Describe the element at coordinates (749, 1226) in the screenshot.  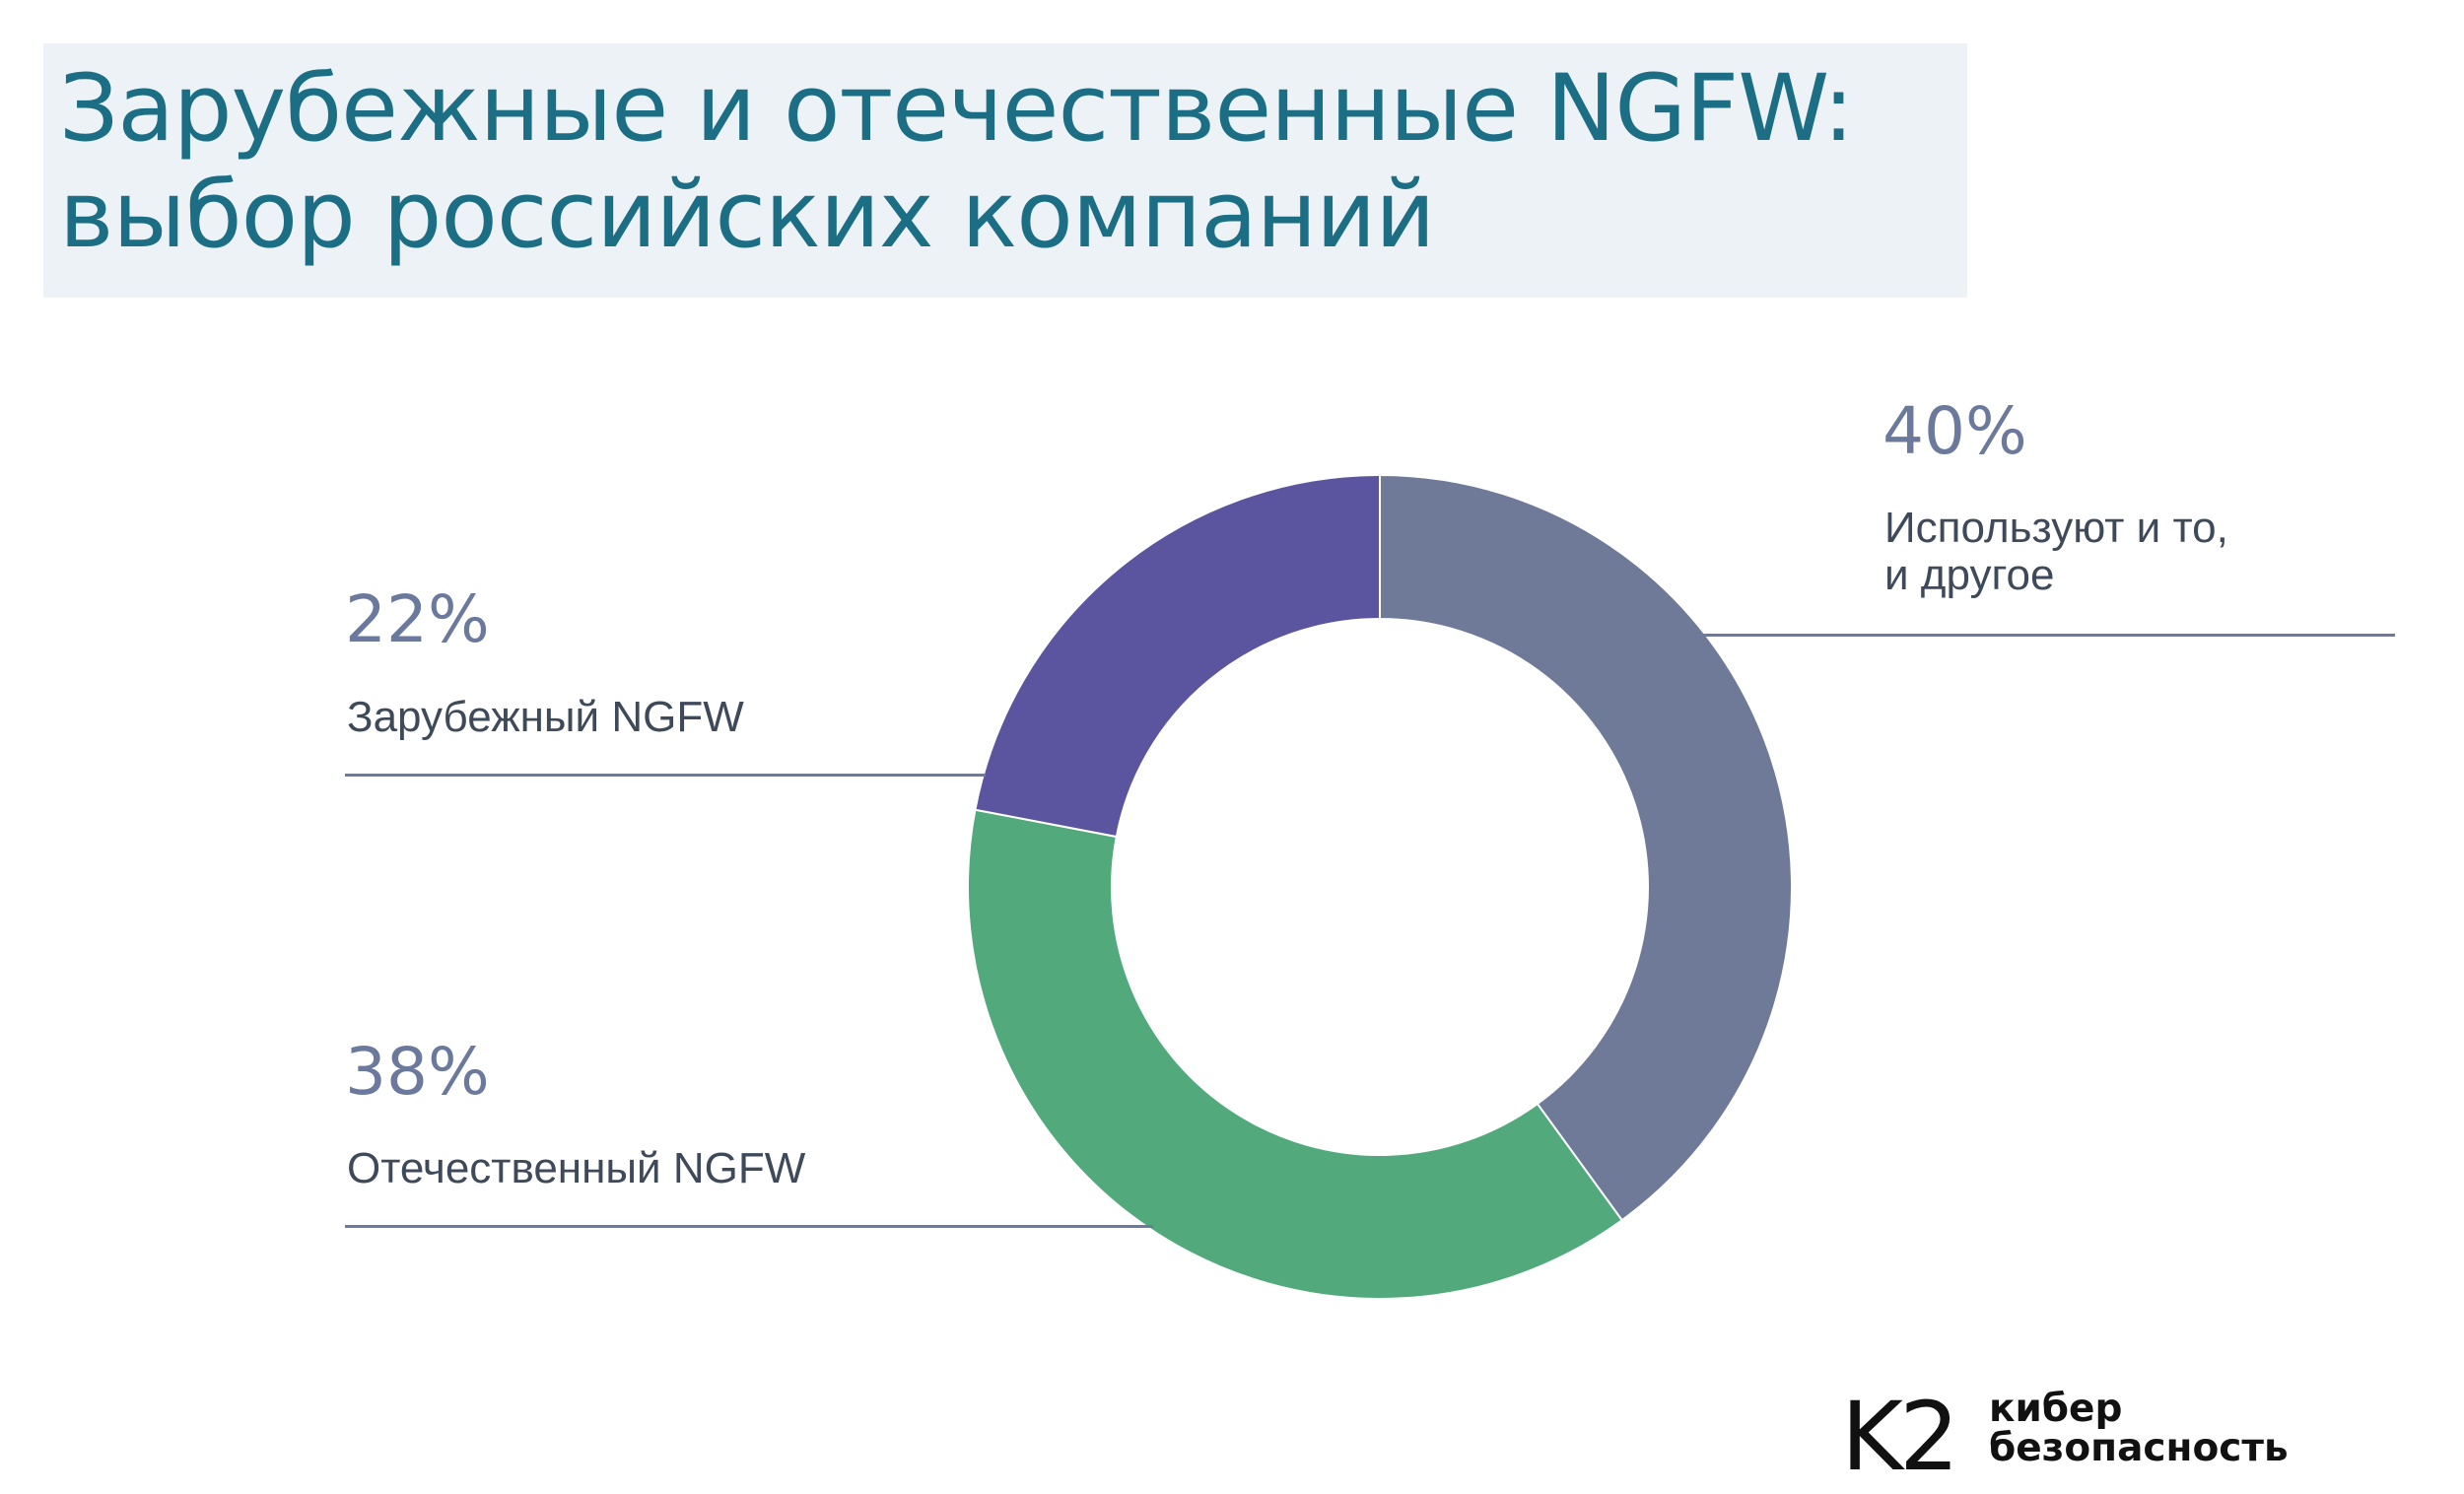
I see `callout-line-domestic` at that location.